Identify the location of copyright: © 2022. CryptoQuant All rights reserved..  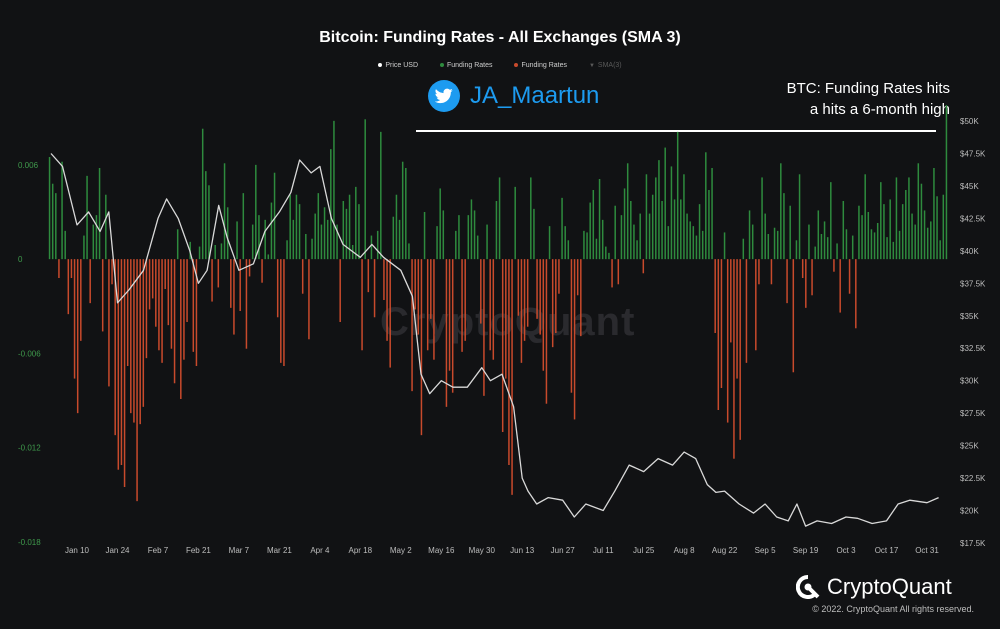
(893, 609).